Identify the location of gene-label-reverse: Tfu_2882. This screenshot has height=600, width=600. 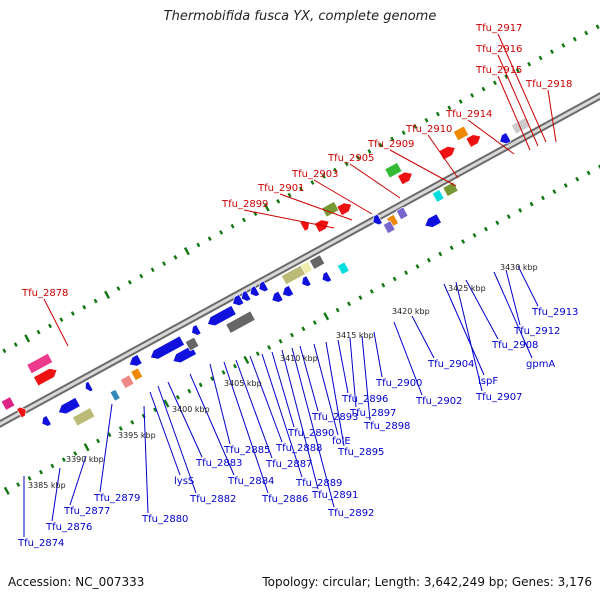
(212, 499).